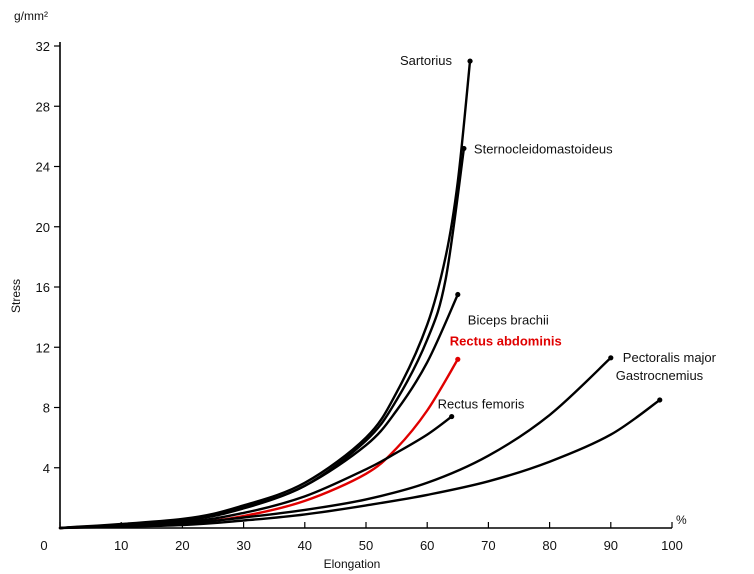 The height and width of the screenshot is (574, 754). I want to click on x-tick-label: 40, so click(305, 545).